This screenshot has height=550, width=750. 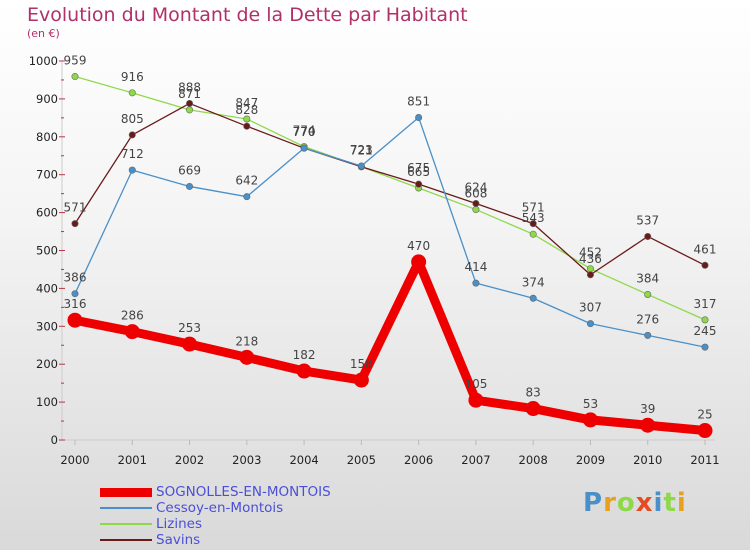 I want to click on data-label: 384, so click(x=647, y=278).